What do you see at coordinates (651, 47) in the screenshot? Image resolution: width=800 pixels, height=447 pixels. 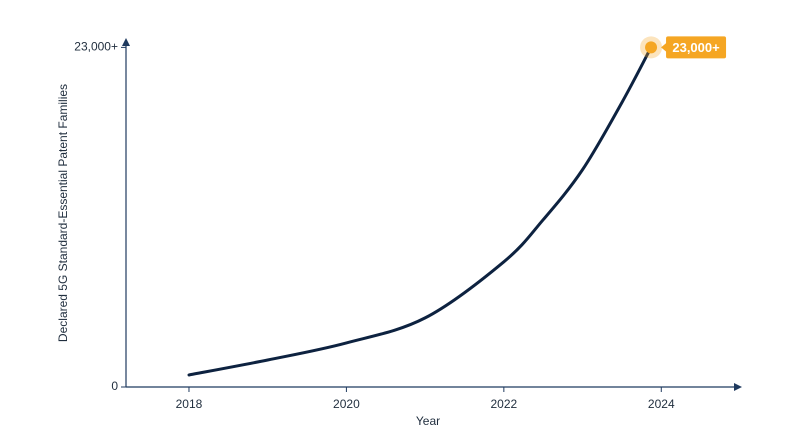 I see `end-marker` at bounding box center [651, 47].